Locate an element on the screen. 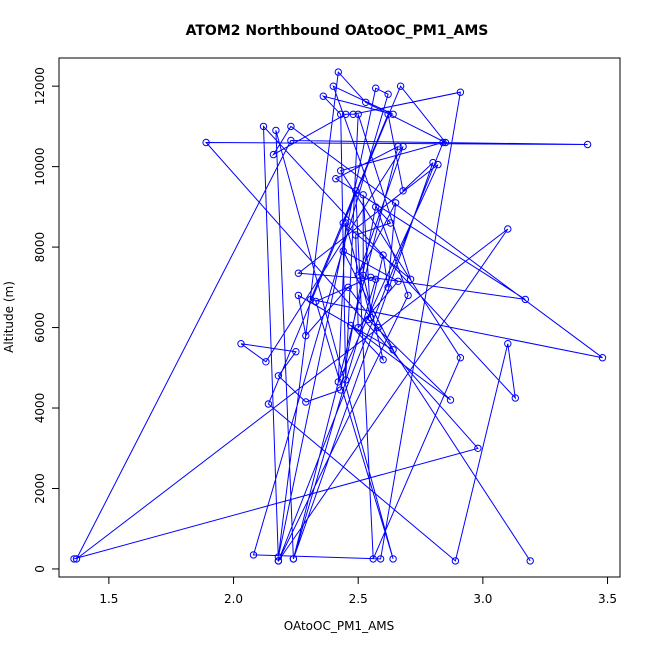 The width and height of the screenshot is (650, 650). y-axis: 0 2000 4000 6000 8000 10000 12000 is located at coordinates (46, 320).